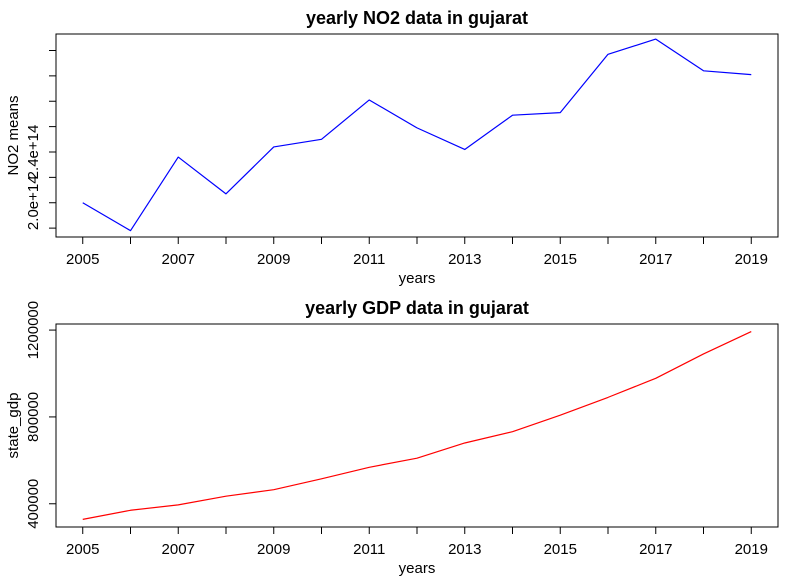 The image size is (792, 580). What do you see at coordinates (417, 18) in the screenshot?
I see `chart-title: yearly NO2 data in gujarat` at bounding box center [417, 18].